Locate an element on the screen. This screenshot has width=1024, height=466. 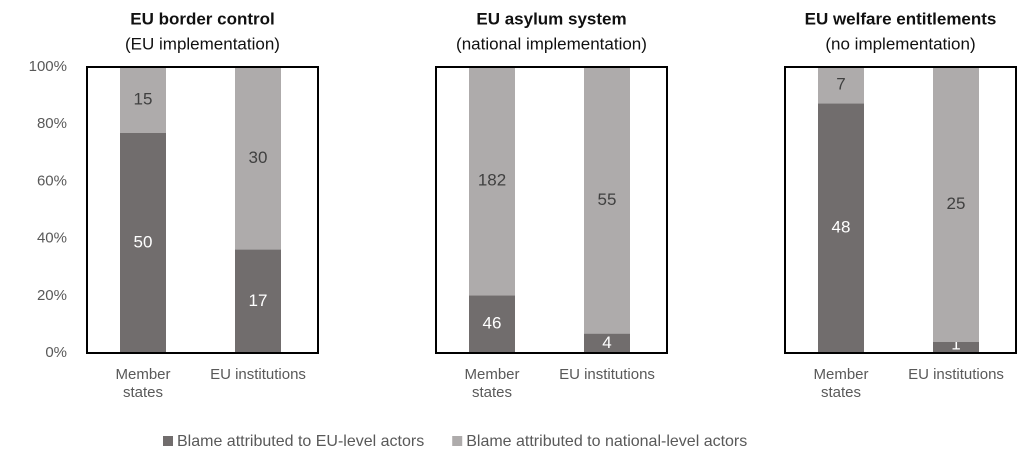
data-label: 50 is located at coordinates (143, 241).